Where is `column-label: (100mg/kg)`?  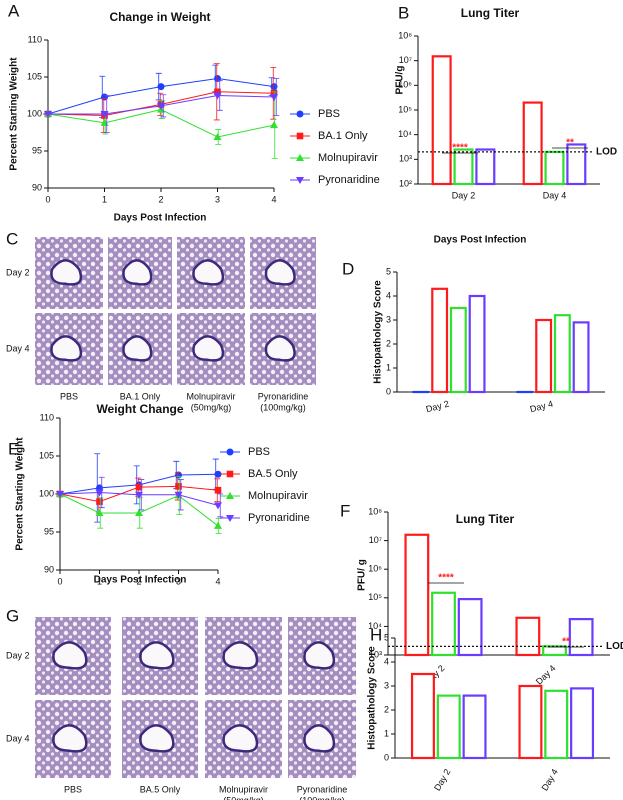
column-label: (100mg/kg) is located at coordinates (283, 407).